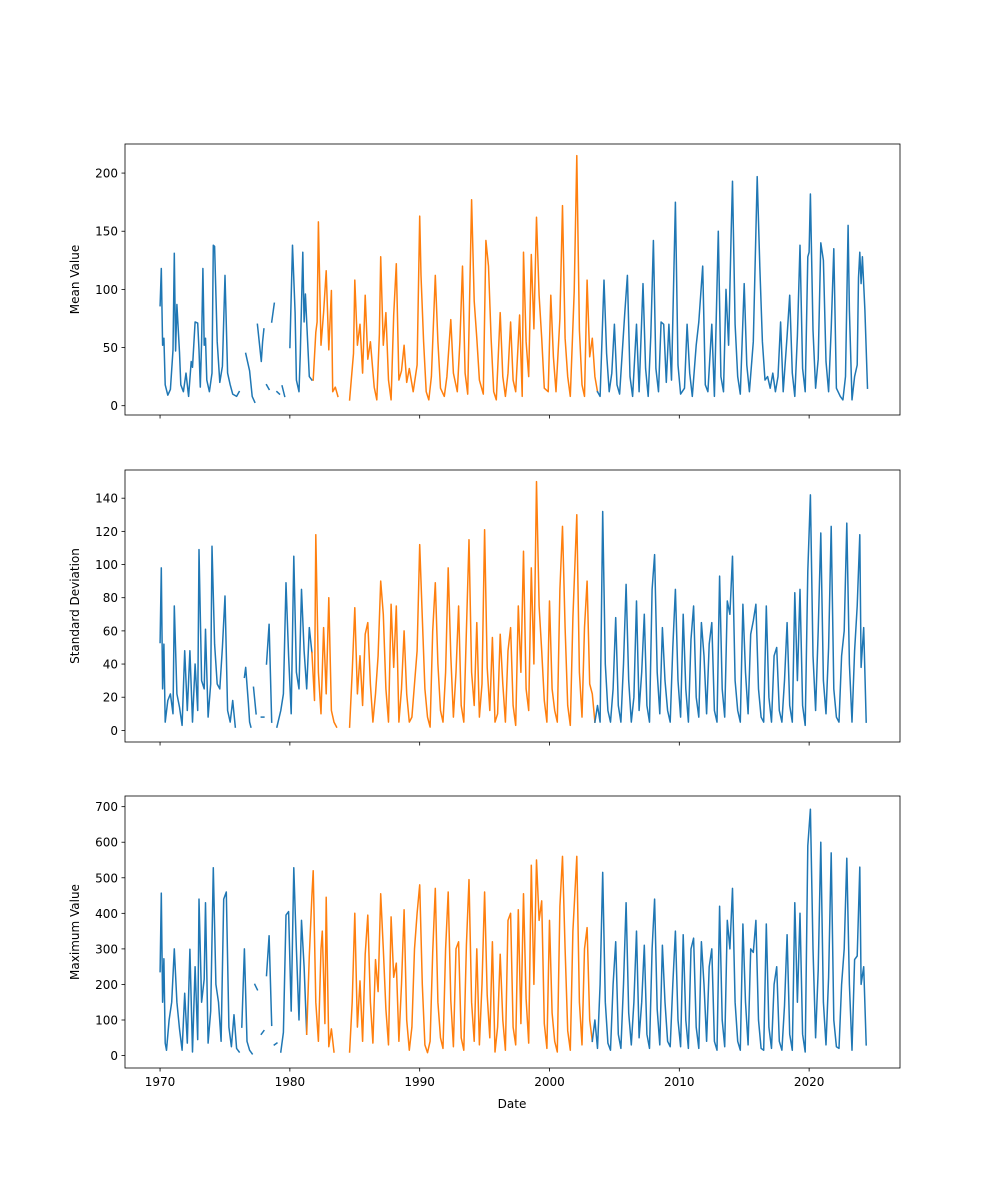 This screenshot has width=1000, height=1200. What do you see at coordinates (809, 1082) in the screenshot?
I see `x-tick-label: 2020` at bounding box center [809, 1082].